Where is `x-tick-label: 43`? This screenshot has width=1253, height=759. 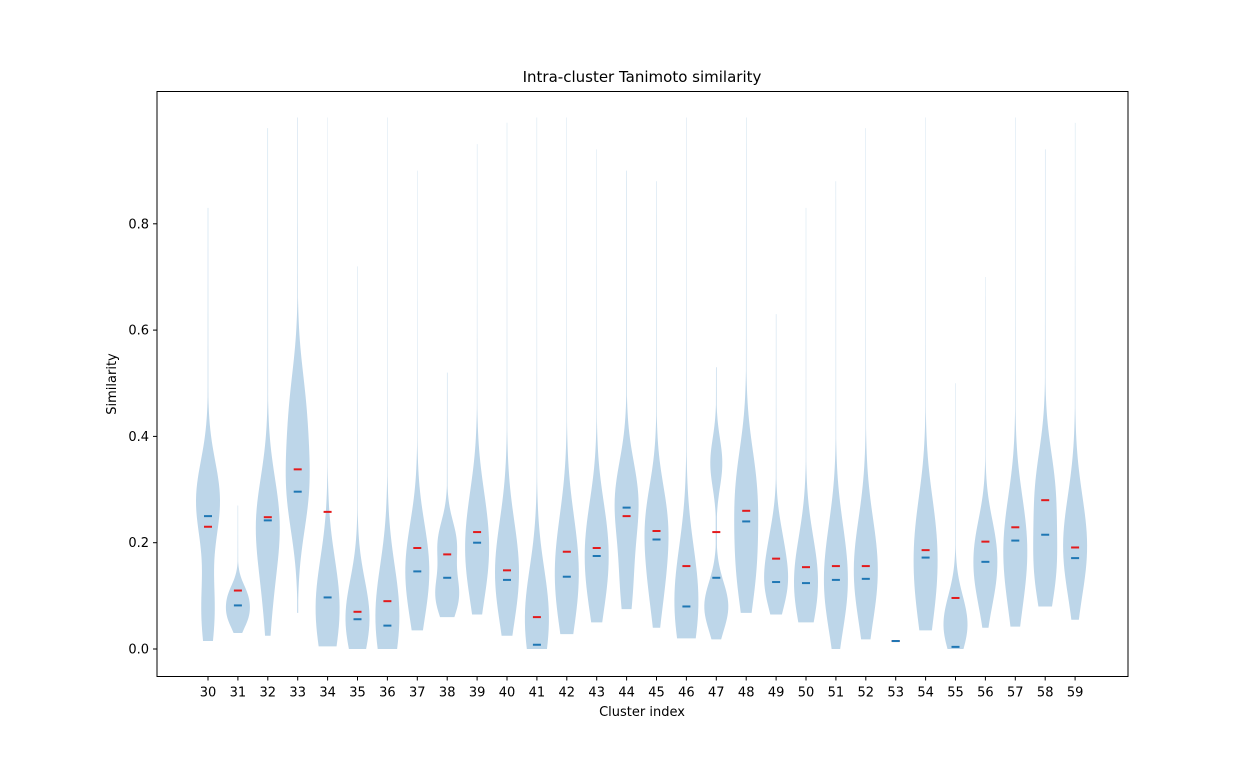 x-tick-label: 43 is located at coordinates (596, 693).